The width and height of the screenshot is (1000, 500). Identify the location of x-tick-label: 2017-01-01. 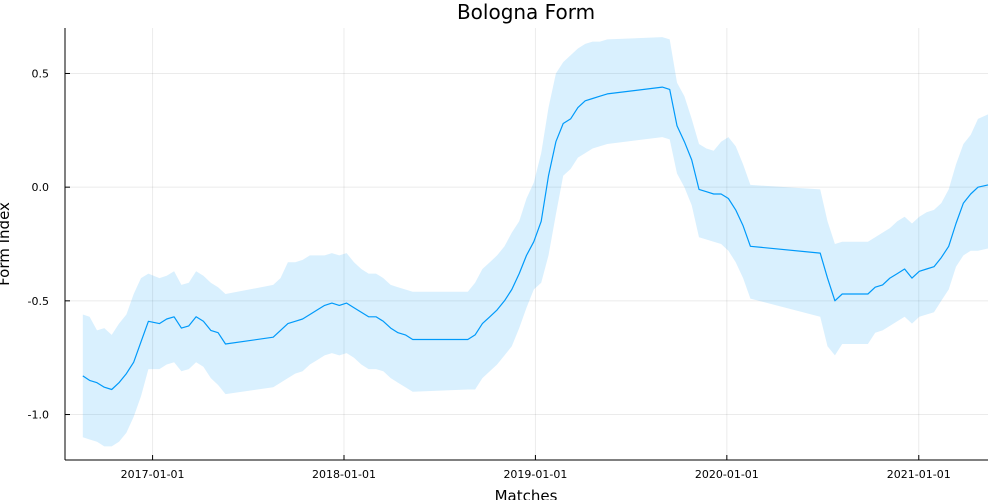
(153, 474).